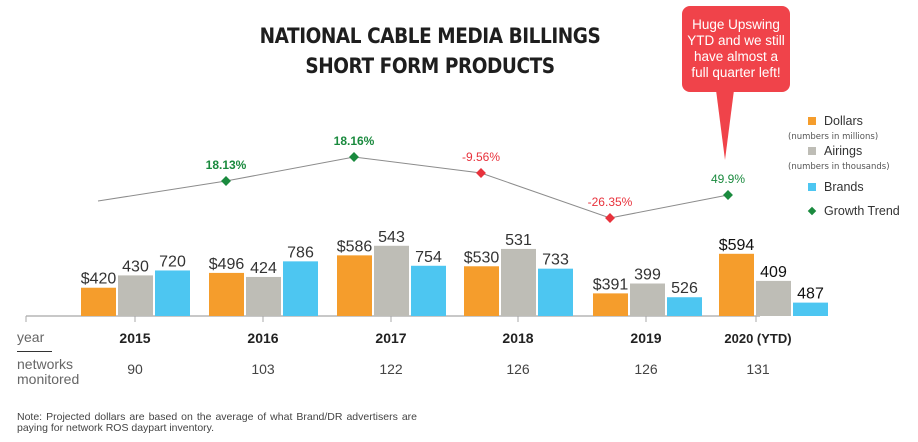  What do you see at coordinates (555, 260) in the screenshot?
I see `data-label-brands-2018: 733` at bounding box center [555, 260].